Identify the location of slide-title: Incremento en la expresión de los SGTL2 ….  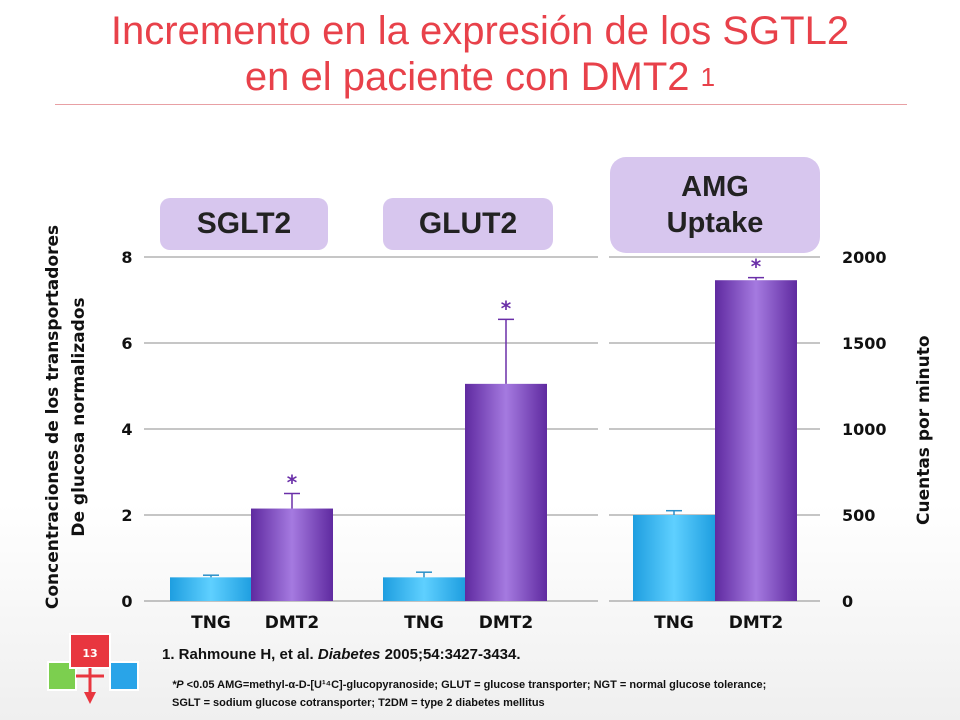
(480, 54).